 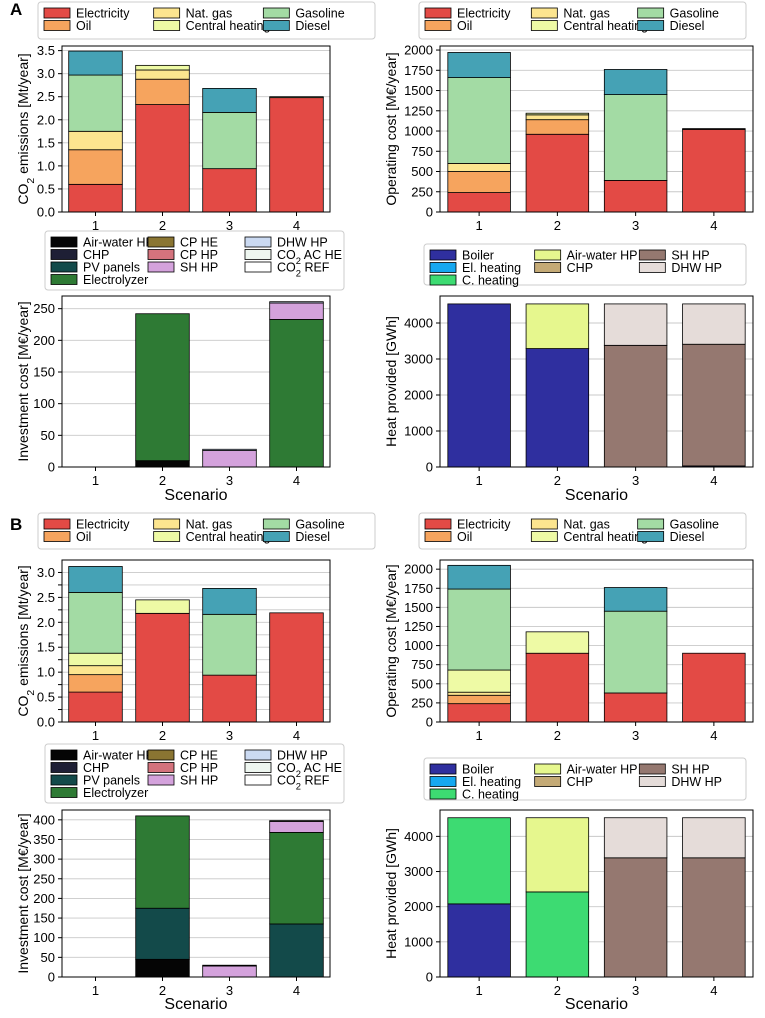 I want to click on legend-swatch-electricity, so click(x=57, y=524).